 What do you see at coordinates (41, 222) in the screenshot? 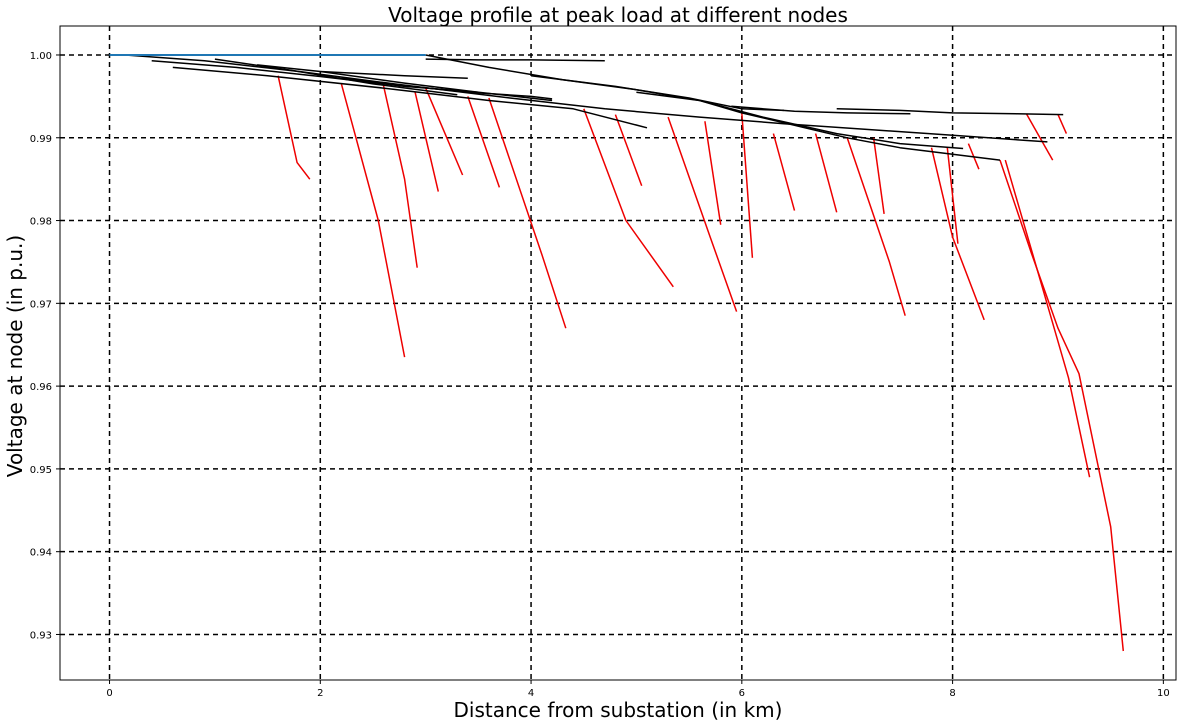
I see `y-tick-label: 0.98` at bounding box center [41, 222].